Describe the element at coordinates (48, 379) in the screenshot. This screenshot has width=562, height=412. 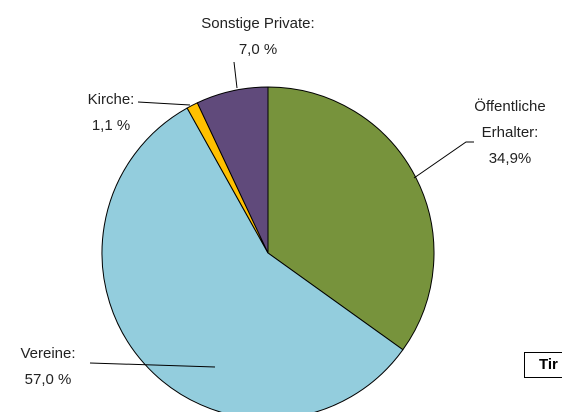
I see `value-label: 57,0 %` at that location.